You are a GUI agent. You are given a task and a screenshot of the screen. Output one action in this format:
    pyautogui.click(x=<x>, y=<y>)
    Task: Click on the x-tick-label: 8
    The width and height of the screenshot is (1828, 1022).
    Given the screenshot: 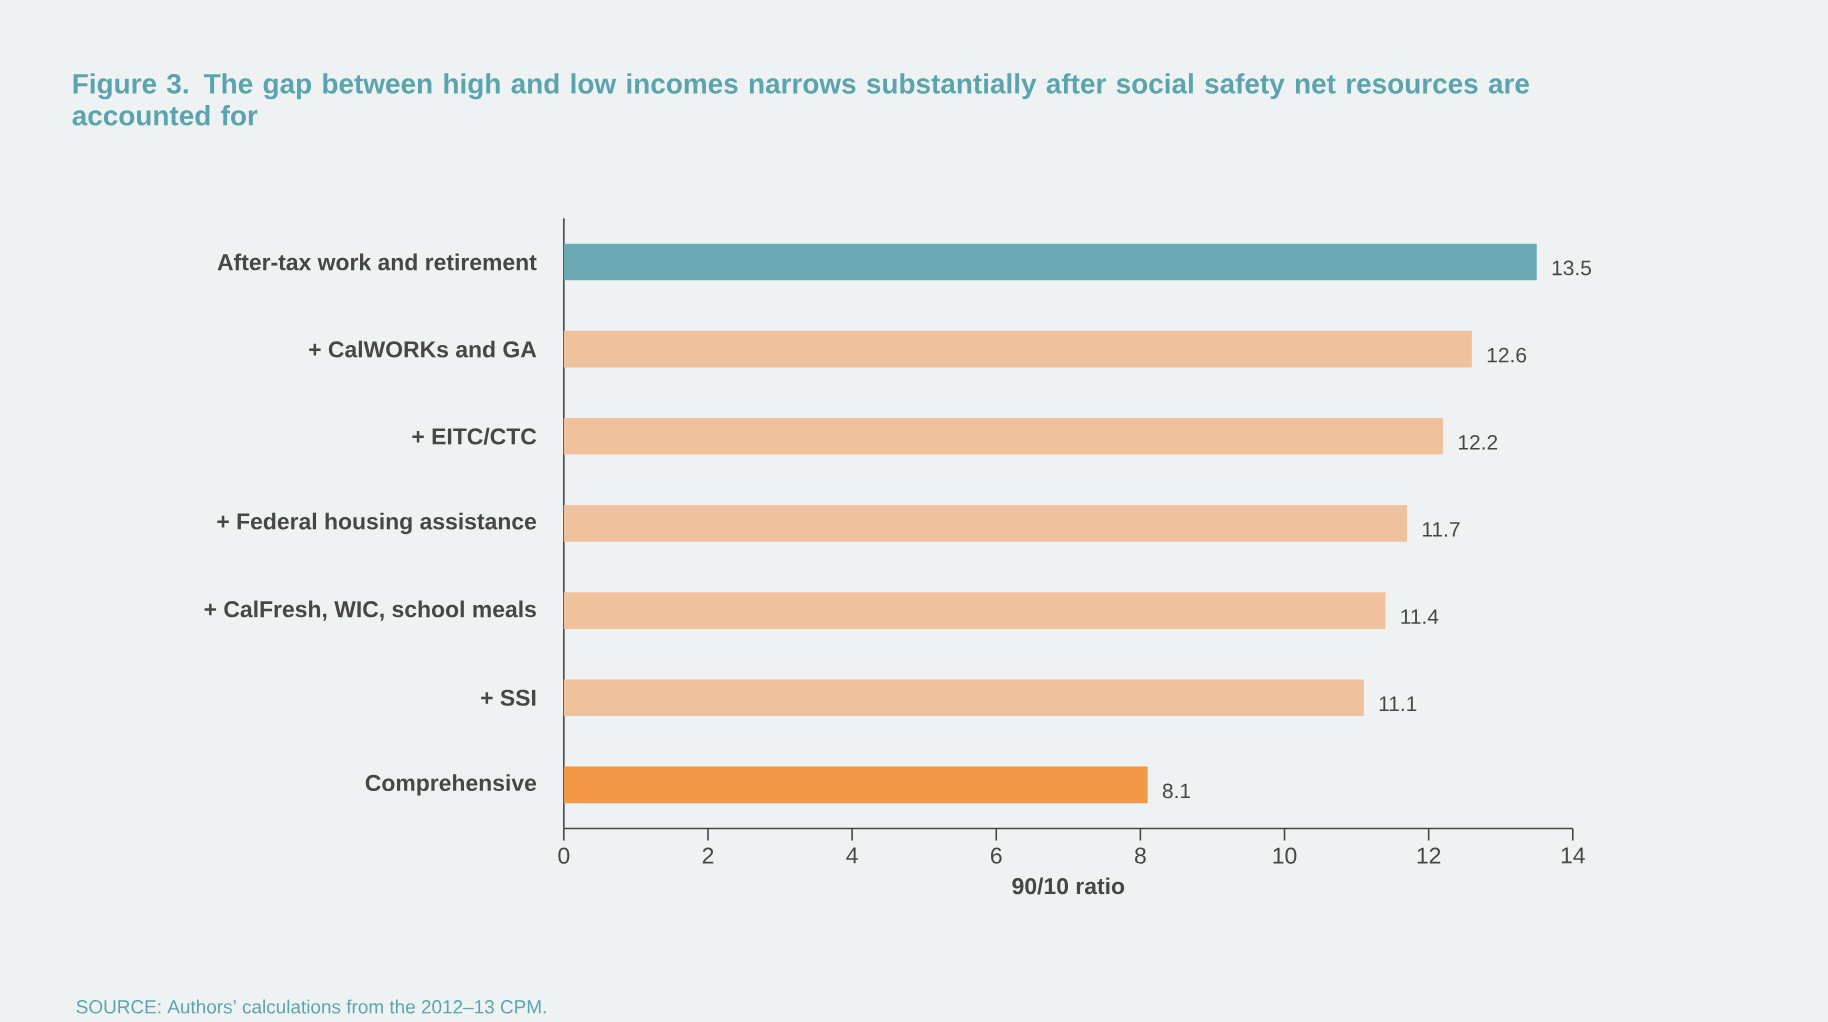 What is the action you would take?
    pyautogui.click(x=1140, y=855)
    